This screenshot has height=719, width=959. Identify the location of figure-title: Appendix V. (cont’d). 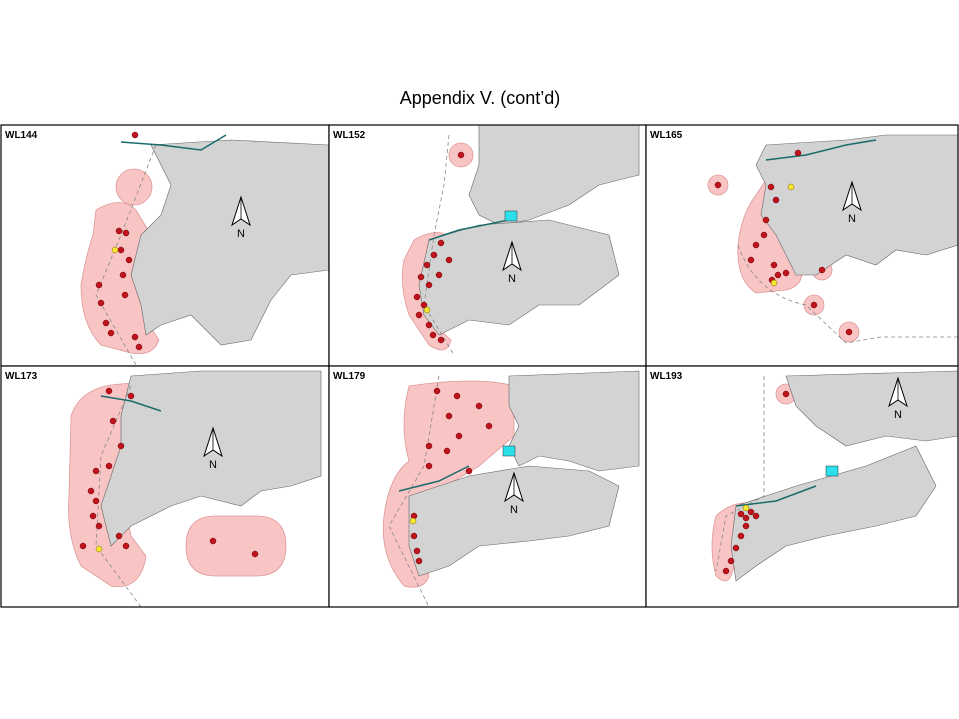
(480, 98).